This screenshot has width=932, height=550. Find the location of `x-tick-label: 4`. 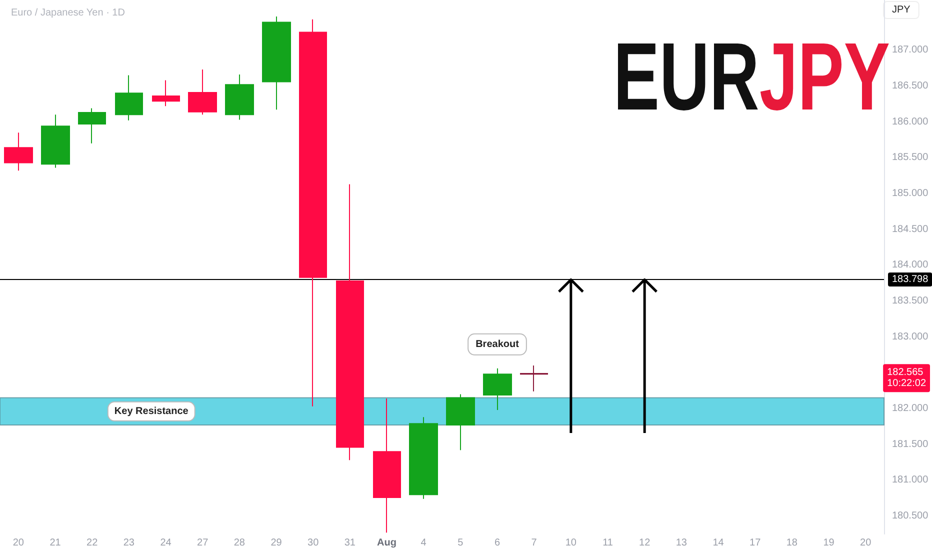

x-tick-label: 4 is located at coordinates (423, 543).